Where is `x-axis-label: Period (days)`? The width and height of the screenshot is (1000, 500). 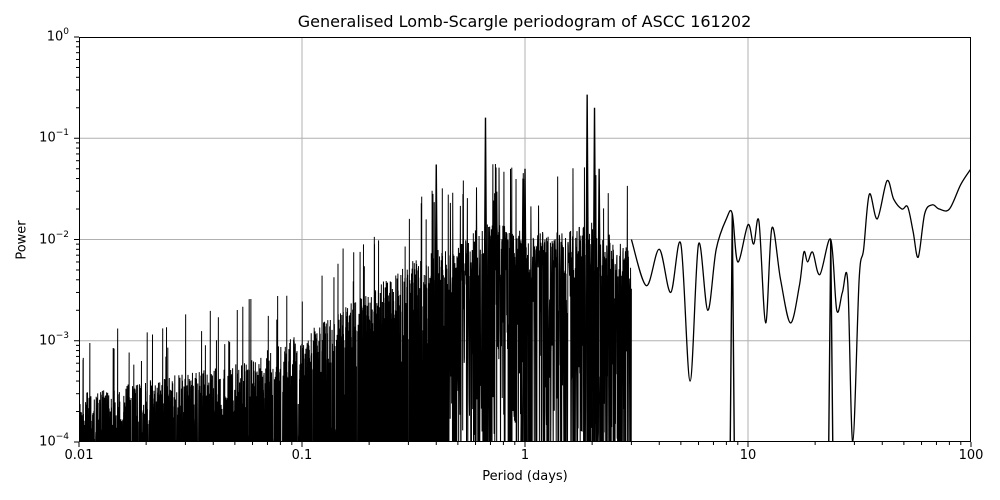
x-axis-label: Period (days) is located at coordinates (525, 476).